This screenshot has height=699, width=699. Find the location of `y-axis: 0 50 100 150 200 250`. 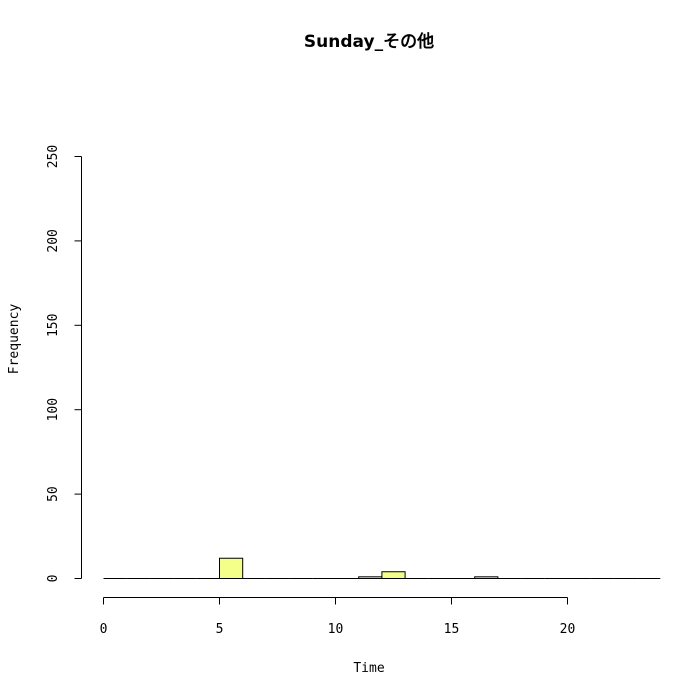

y-axis: 0 50 100 150 200 250 is located at coordinates (64, 364).